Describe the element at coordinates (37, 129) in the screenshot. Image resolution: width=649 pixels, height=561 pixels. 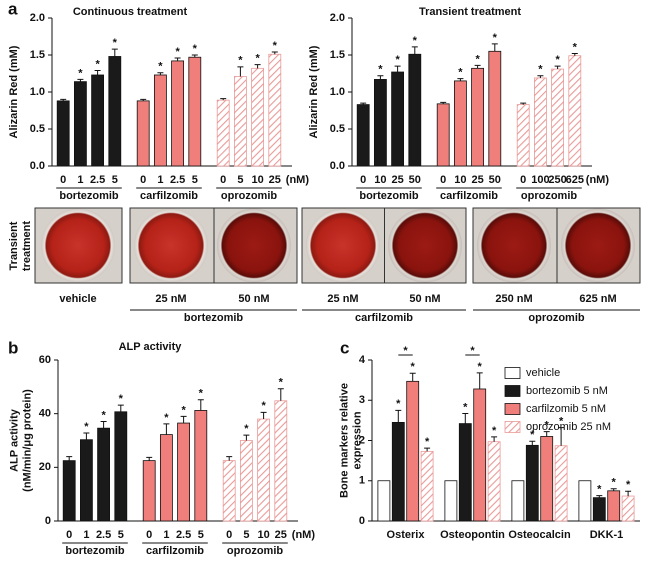
I see `y-tick-label: 0.5` at that location.